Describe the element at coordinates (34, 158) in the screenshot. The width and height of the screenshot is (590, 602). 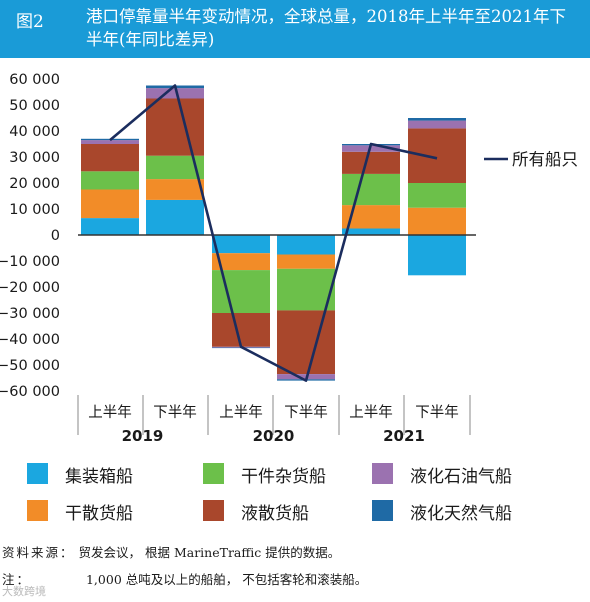
I see `y-tick-label: 30 000` at that location.